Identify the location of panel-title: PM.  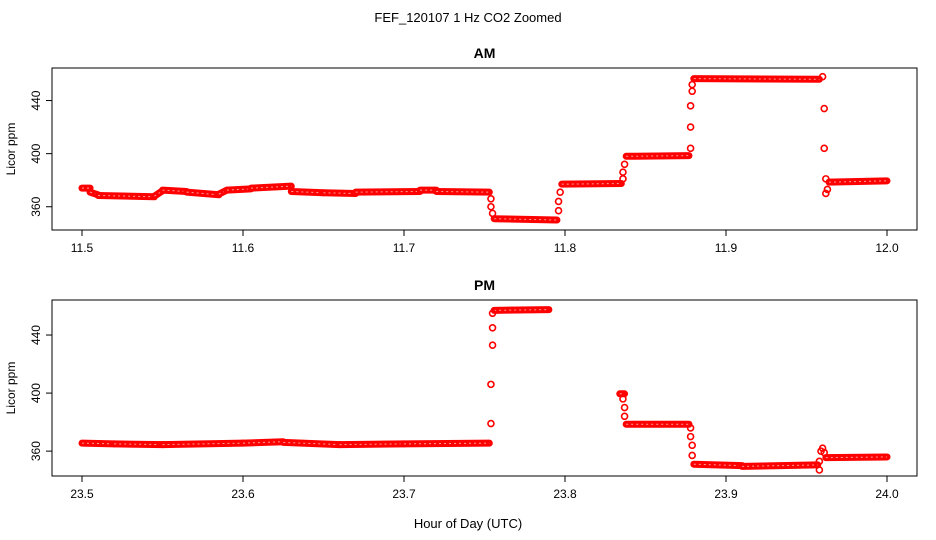
(484, 285).